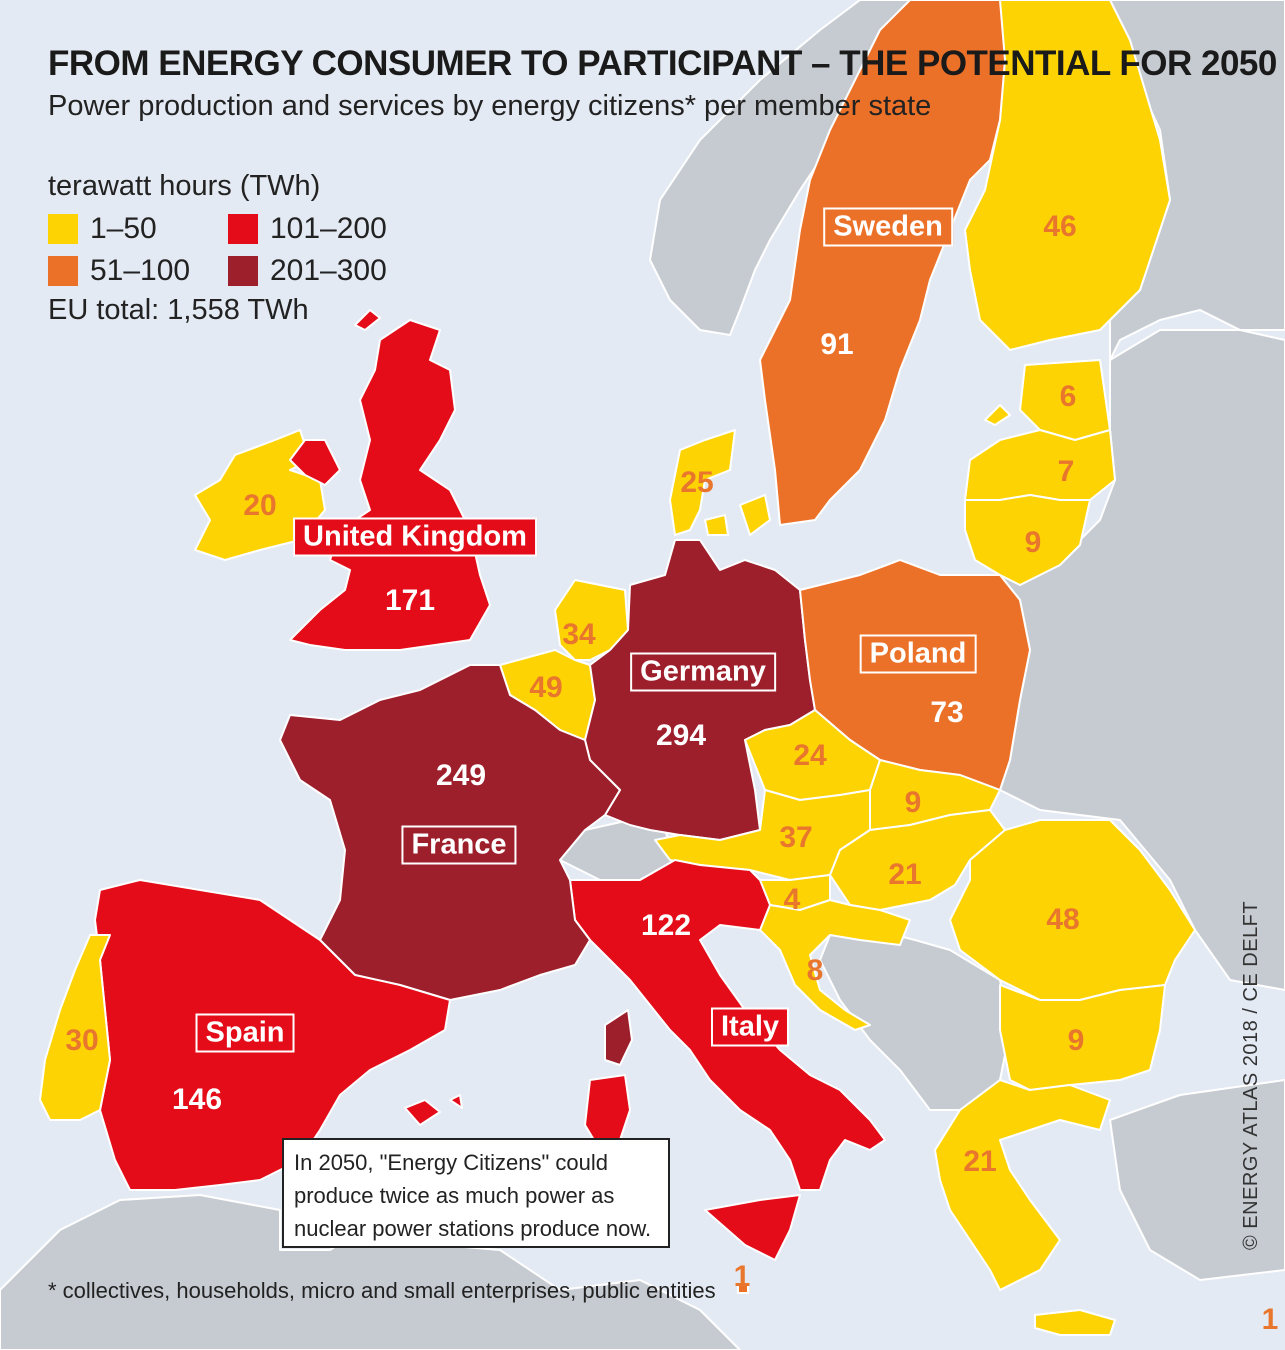 This screenshot has height=1350, width=1285. I want to click on legend-item-101-200: 101–200, so click(307, 229).